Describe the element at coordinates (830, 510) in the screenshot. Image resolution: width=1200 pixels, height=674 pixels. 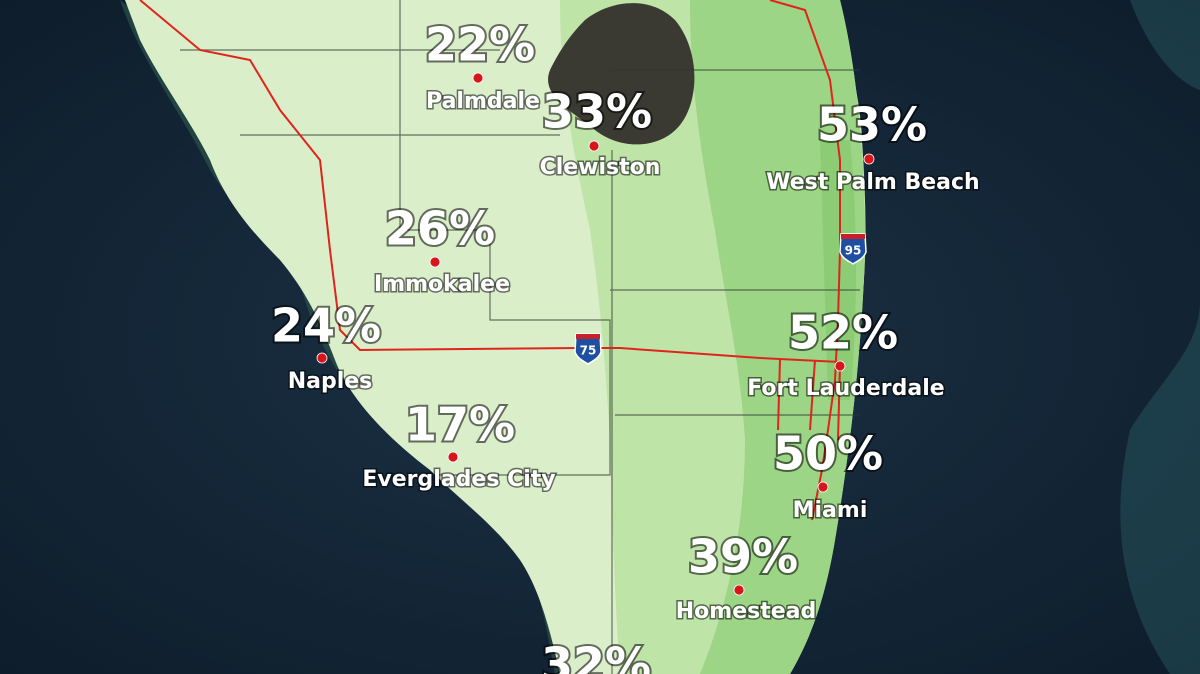
I see `city-name: Miami` at that location.